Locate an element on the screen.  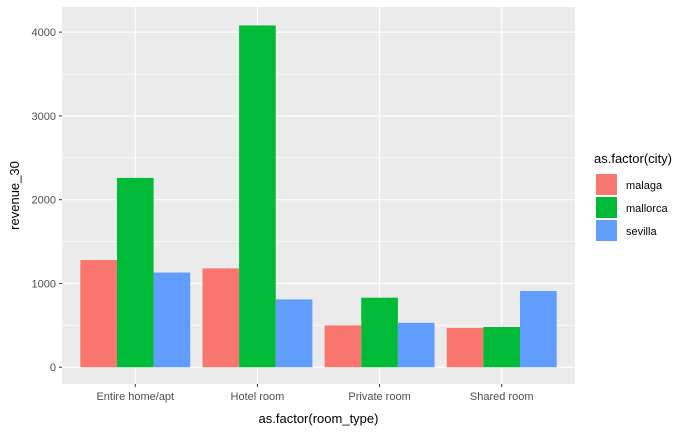
legend-label-malaga: malaga is located at coordinates (644, 186).